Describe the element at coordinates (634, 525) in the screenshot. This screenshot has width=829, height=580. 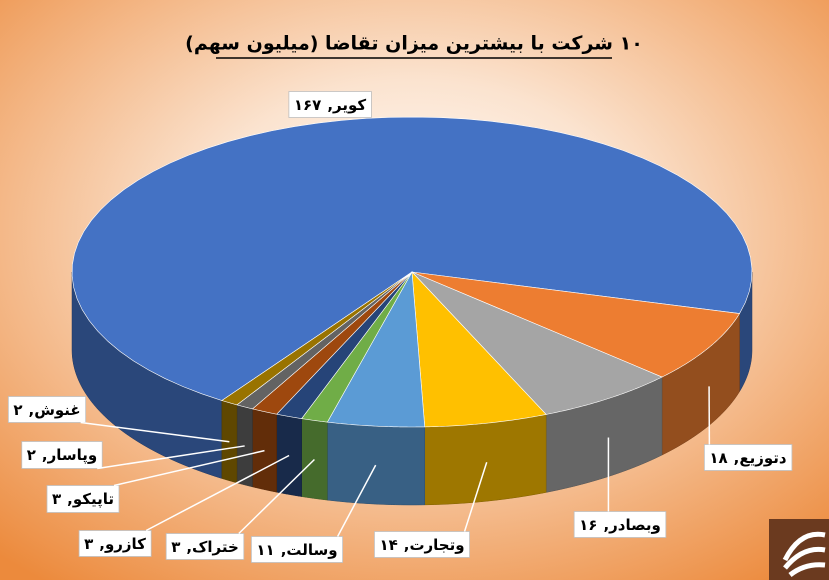
I see `label-category: وبصادر` at that location.